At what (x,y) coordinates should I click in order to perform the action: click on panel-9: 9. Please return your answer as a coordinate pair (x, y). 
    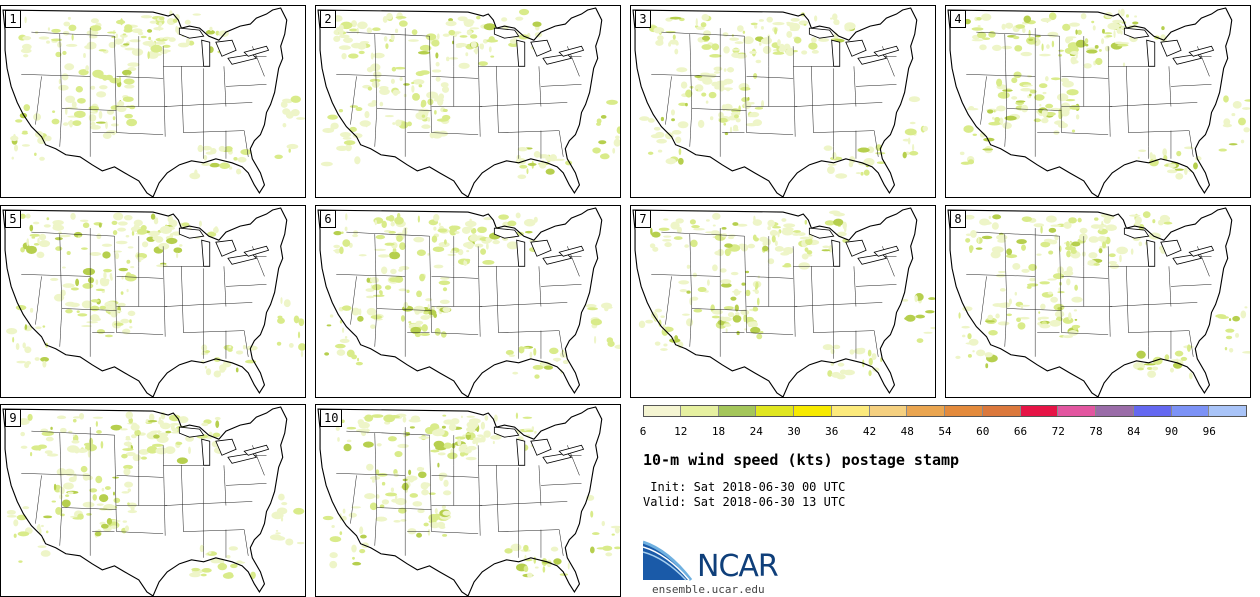
    Looking at the image, I should click on (153, 500).